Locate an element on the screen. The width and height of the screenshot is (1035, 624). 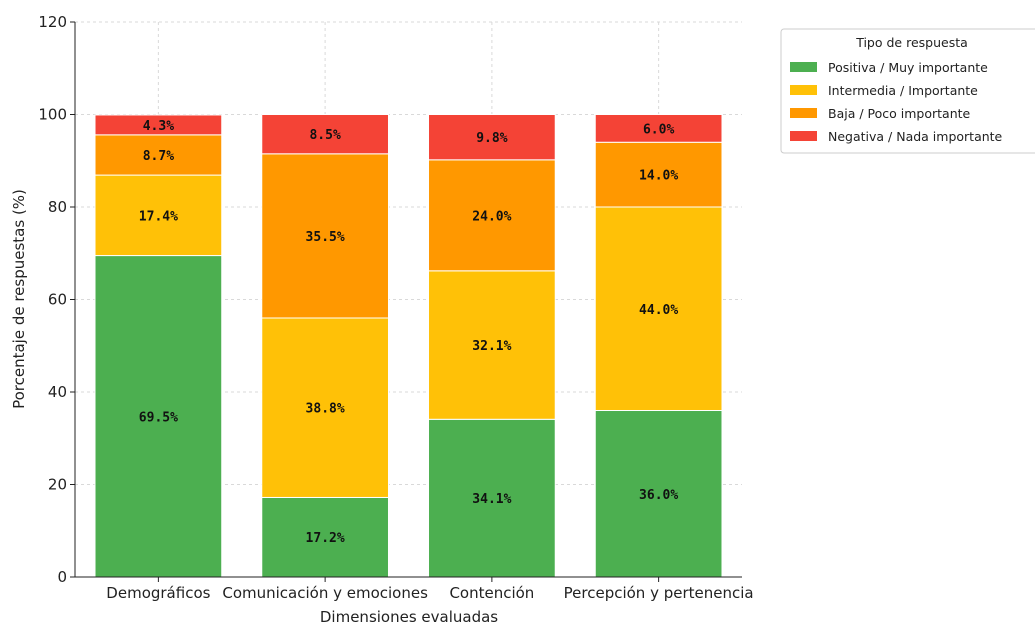
legend-title: Tipo de respuesta is located at coordinates (911, 42).